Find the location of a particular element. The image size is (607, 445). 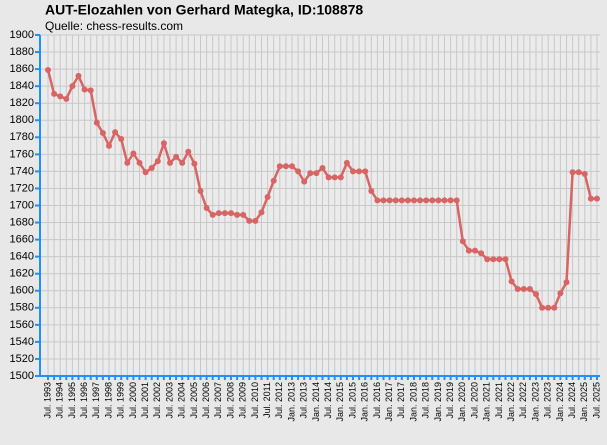

y-tick-label: 1620 is located at coordinates (22, 274).